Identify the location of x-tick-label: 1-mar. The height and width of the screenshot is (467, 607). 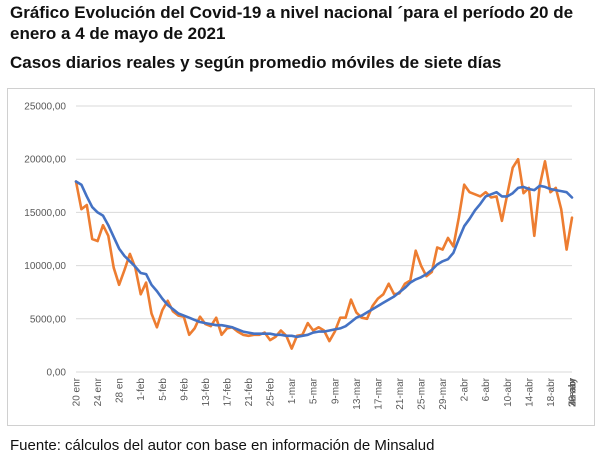
(292, 390).